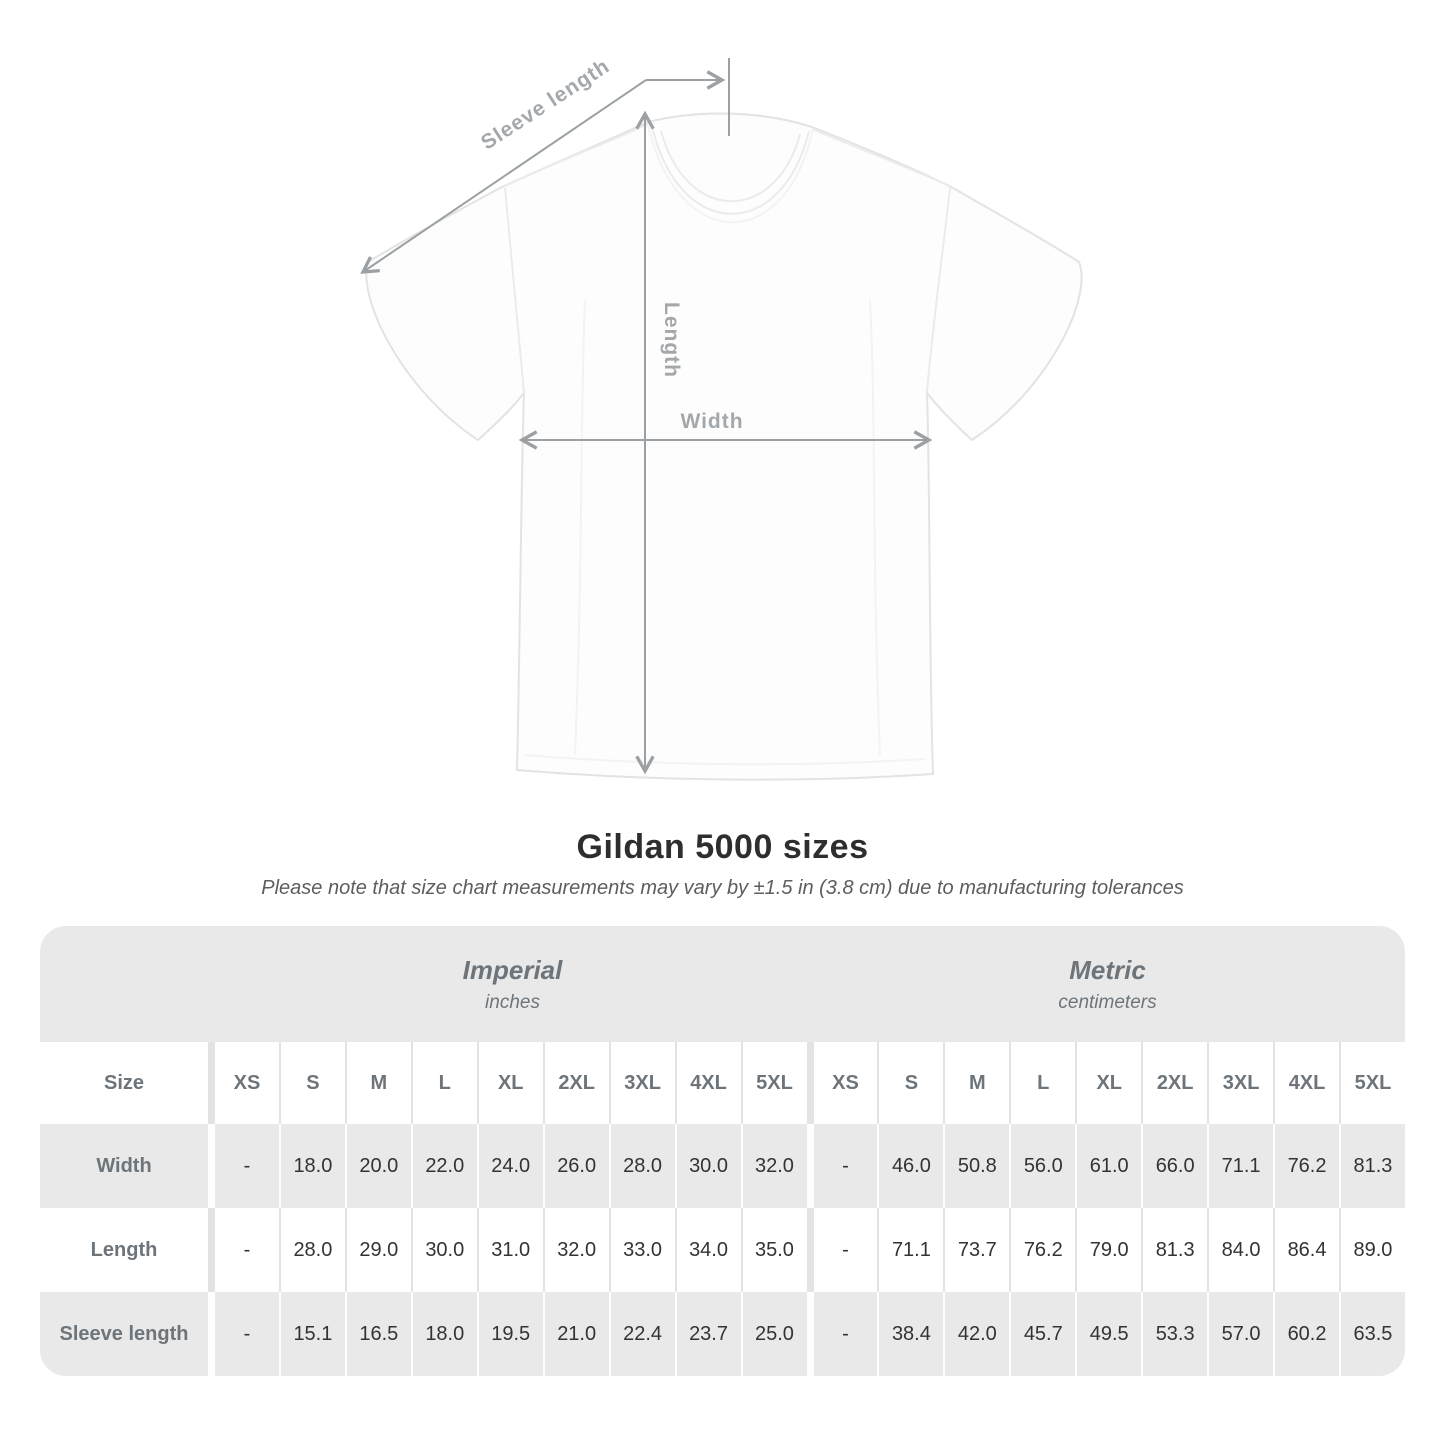 The width and height of the screenshot is (1445, 1445). What do you see at coordinates (377, 1166) in the screenshot?
I see `value-cell: 20.0` at bounding box center [377, 1166].